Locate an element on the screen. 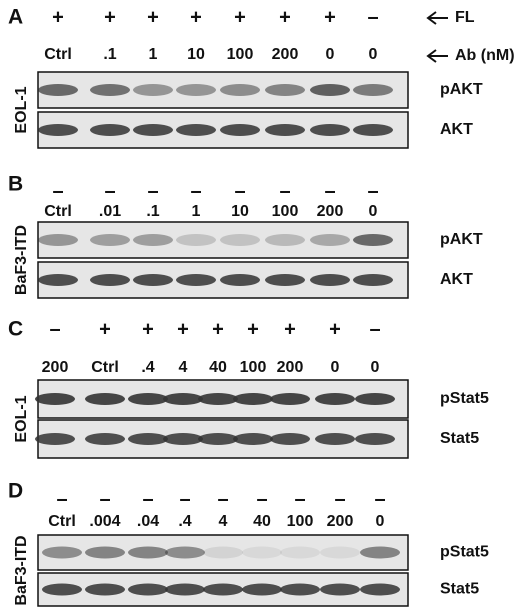  row-label: Stat5 is located at coordinates (459, 438).